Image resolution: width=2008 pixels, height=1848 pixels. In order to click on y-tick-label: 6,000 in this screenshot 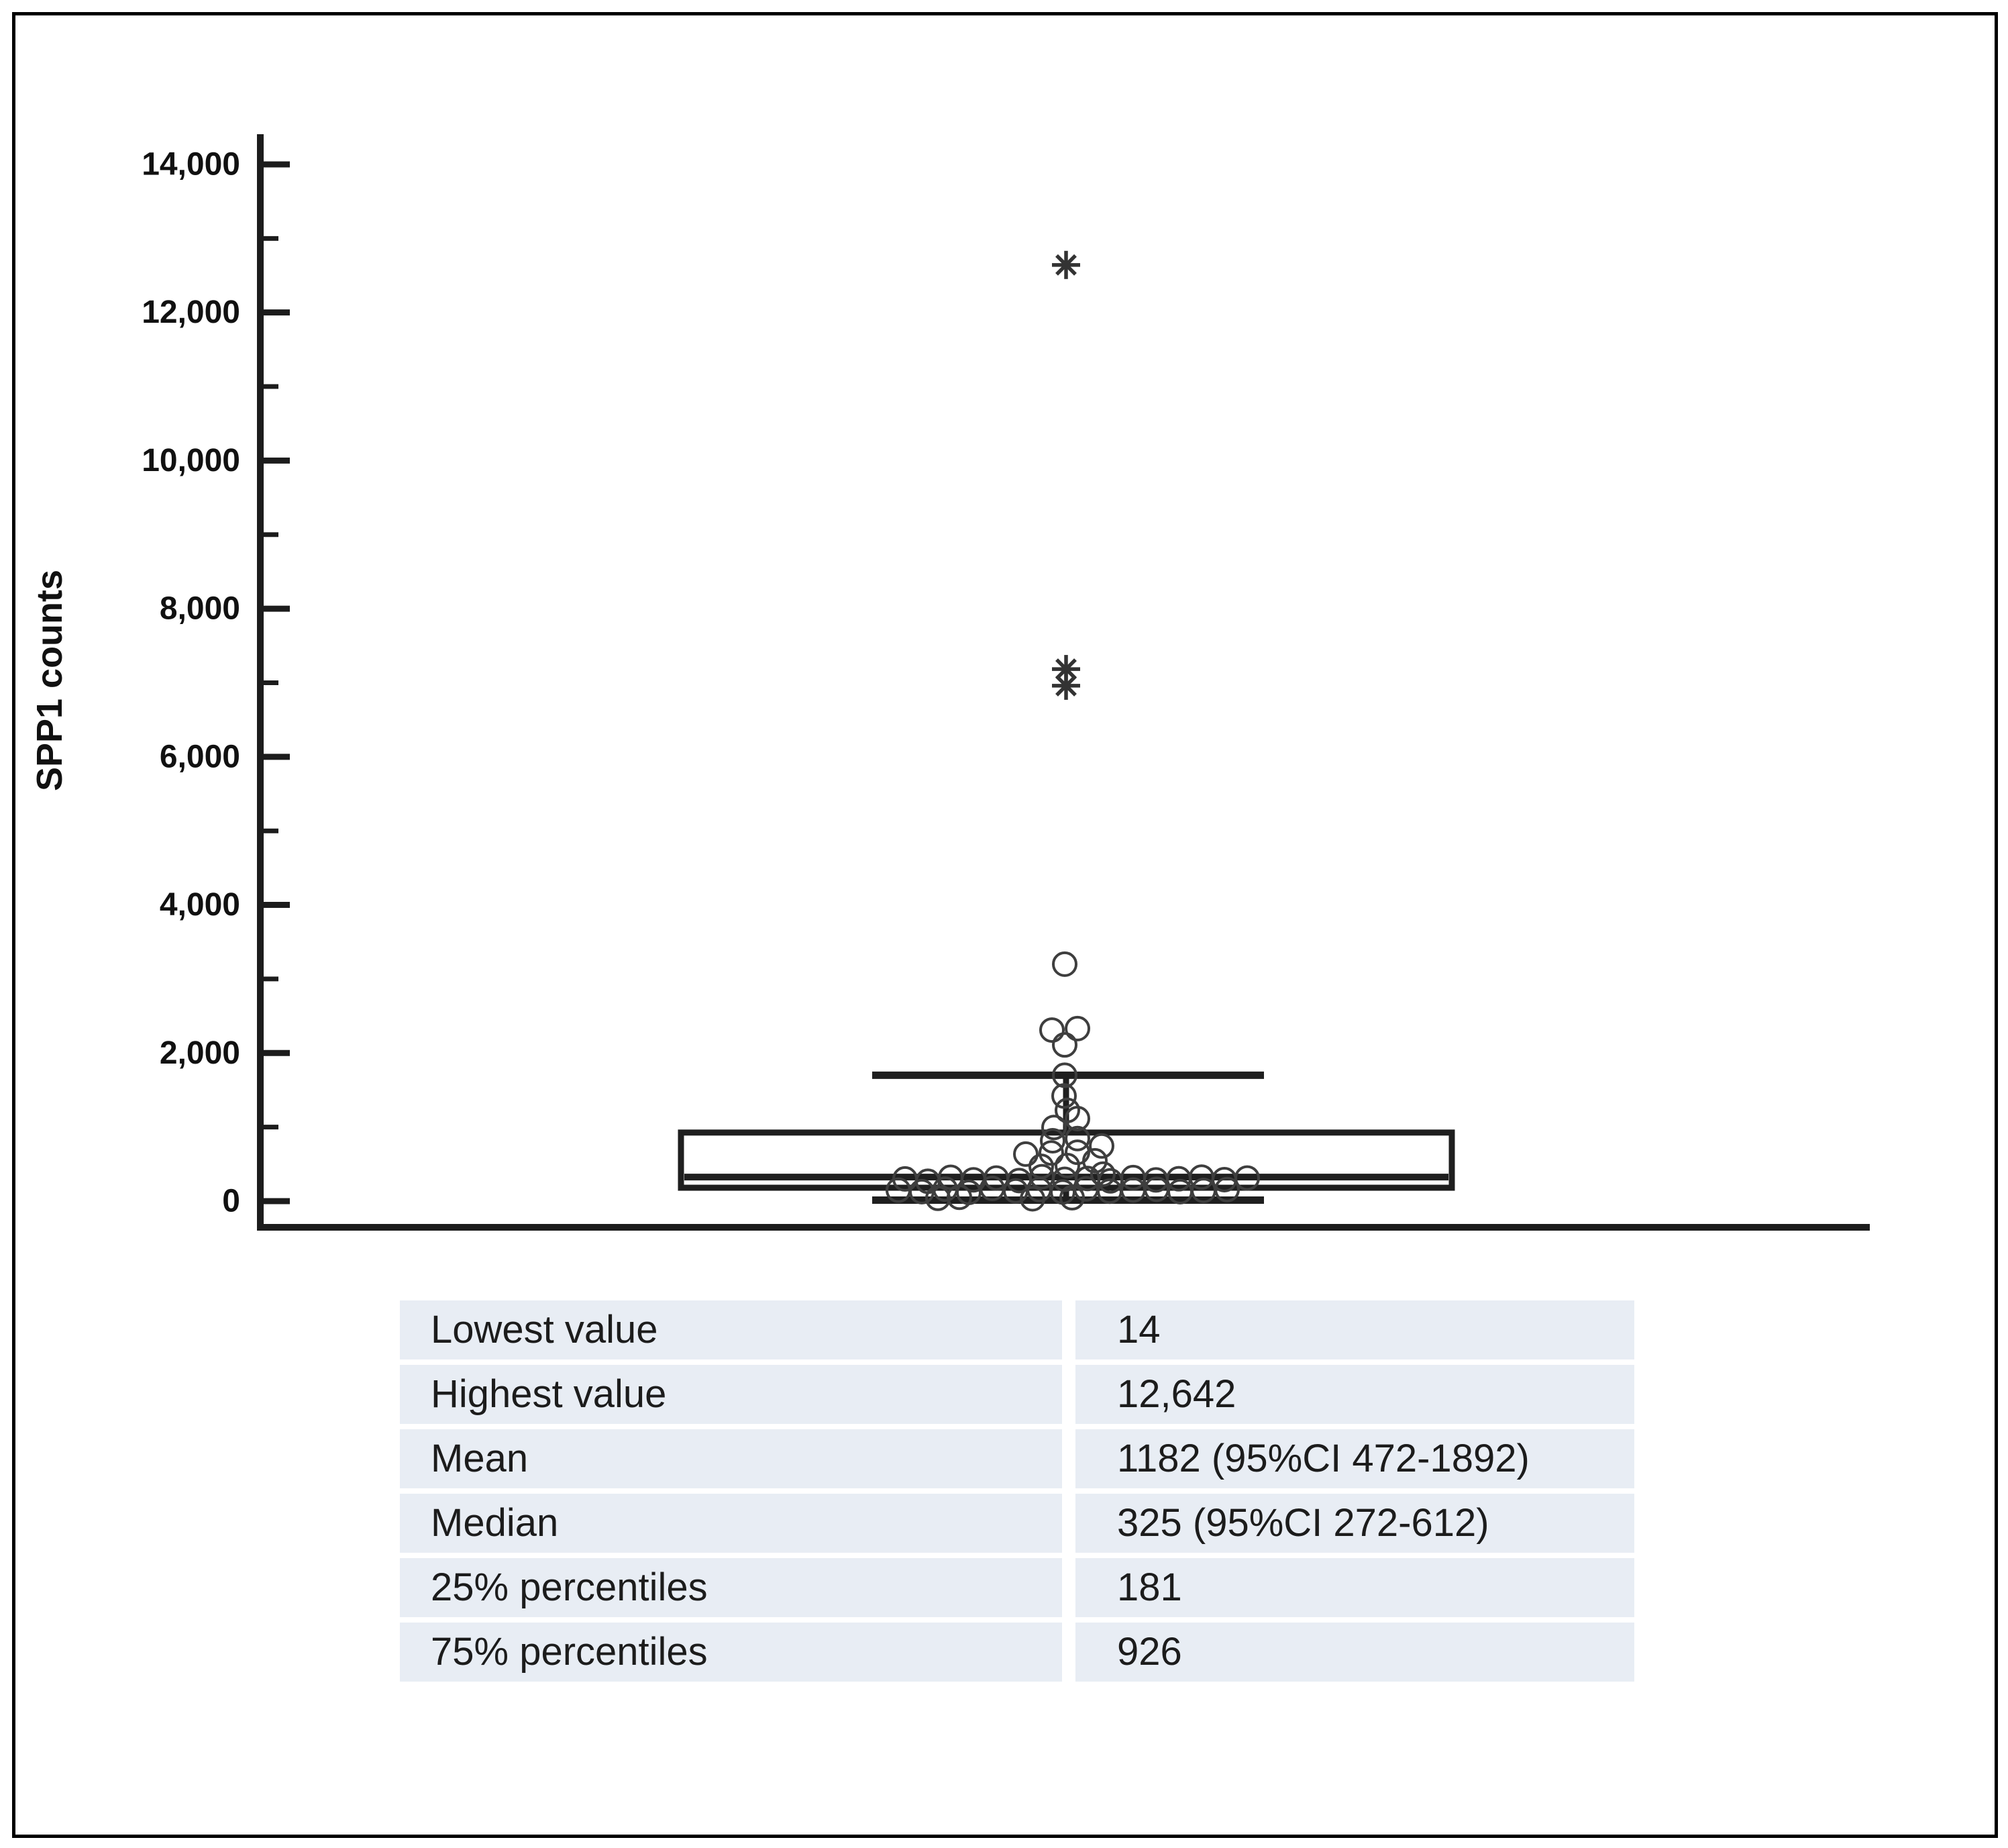, I will do `click(200, 756)`.